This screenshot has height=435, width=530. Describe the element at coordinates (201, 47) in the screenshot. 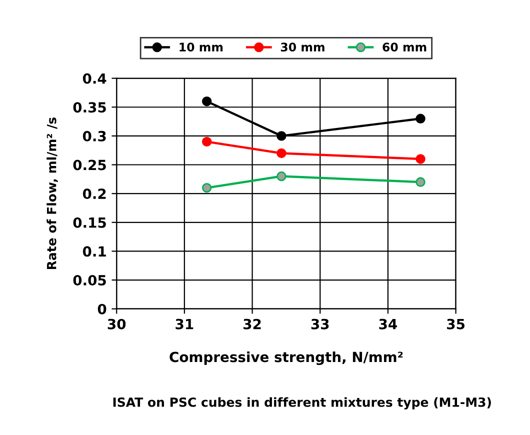

I see `legend-label: 10 mm` at that location.